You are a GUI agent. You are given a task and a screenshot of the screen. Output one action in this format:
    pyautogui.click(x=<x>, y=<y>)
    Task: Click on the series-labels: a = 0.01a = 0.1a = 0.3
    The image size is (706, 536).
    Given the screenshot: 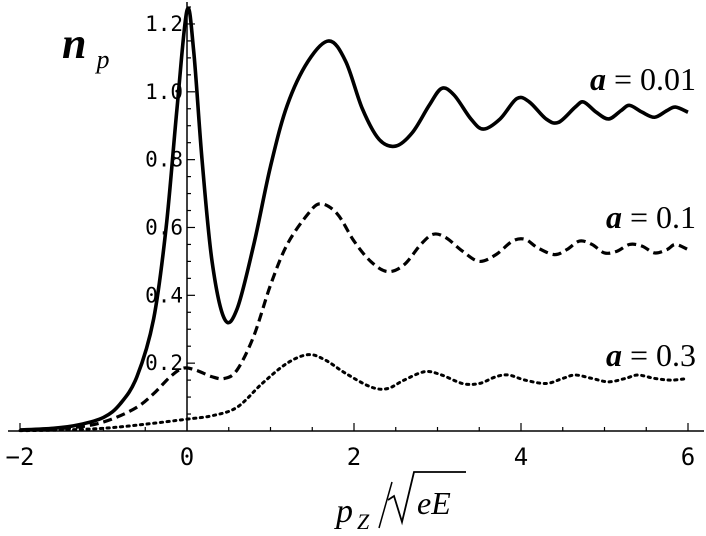 What is the action you would take?
    pyautogui.click(x=643, y=217)
    